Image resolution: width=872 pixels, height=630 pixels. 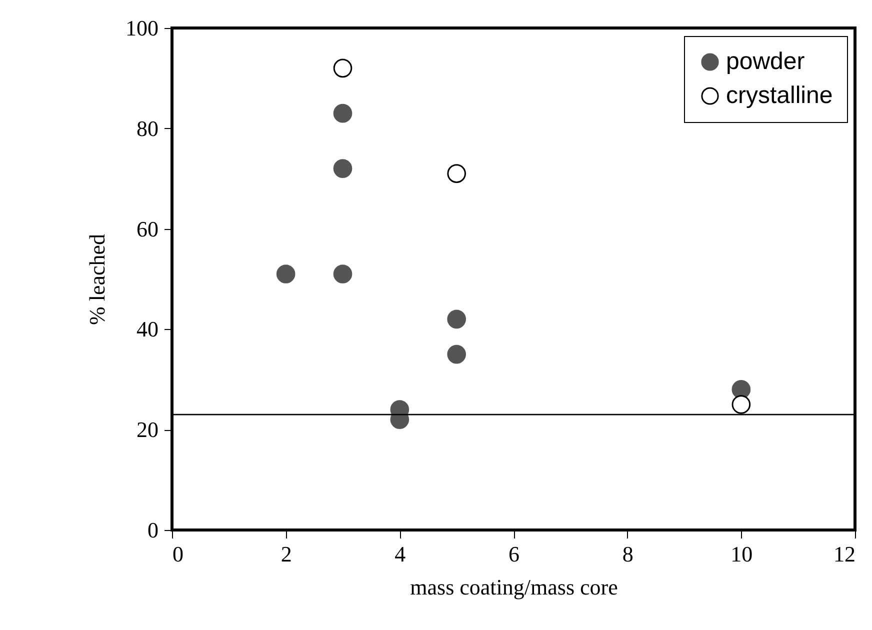 What do you see at coordinates (628, 554) in the screenshot?
I see `x-tick-label: 8` at bounding box center [628, 554].